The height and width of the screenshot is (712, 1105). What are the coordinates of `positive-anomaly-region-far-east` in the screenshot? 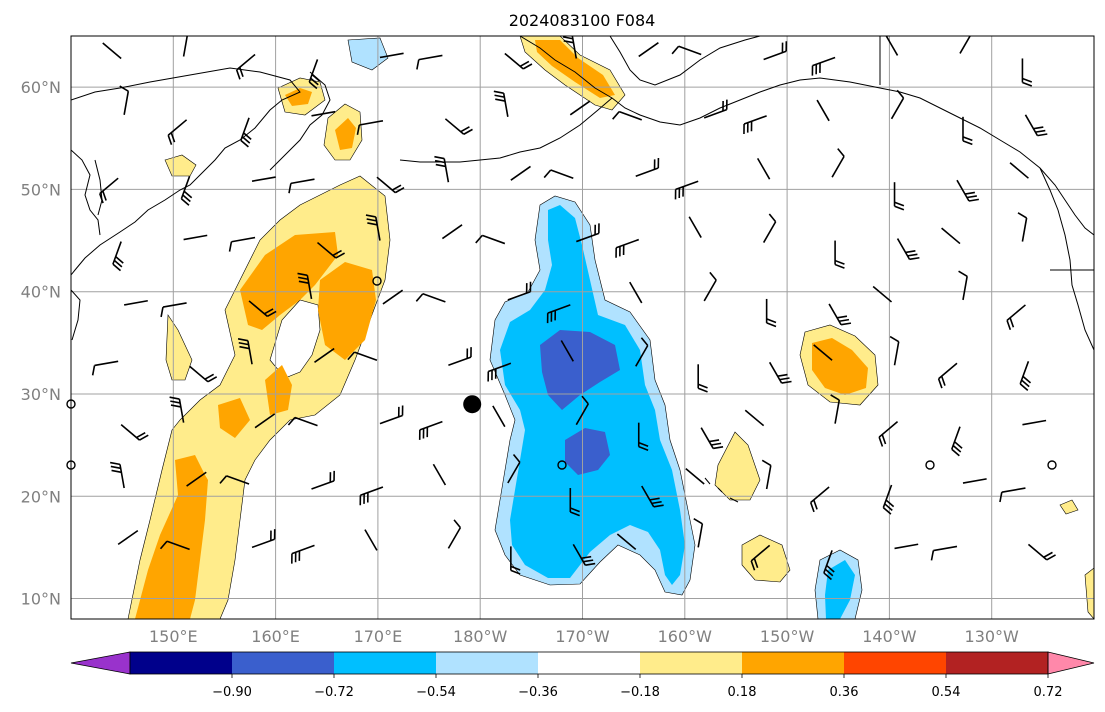 It's located at (1089, 593).